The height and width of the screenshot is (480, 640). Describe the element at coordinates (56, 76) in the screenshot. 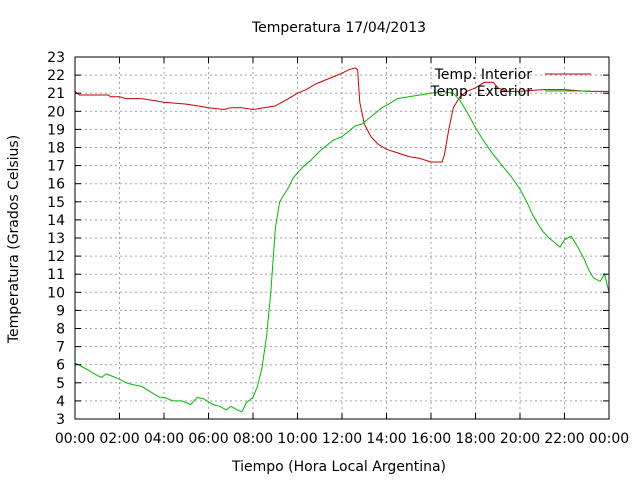

I see `y-tick-label: 22` at that location.